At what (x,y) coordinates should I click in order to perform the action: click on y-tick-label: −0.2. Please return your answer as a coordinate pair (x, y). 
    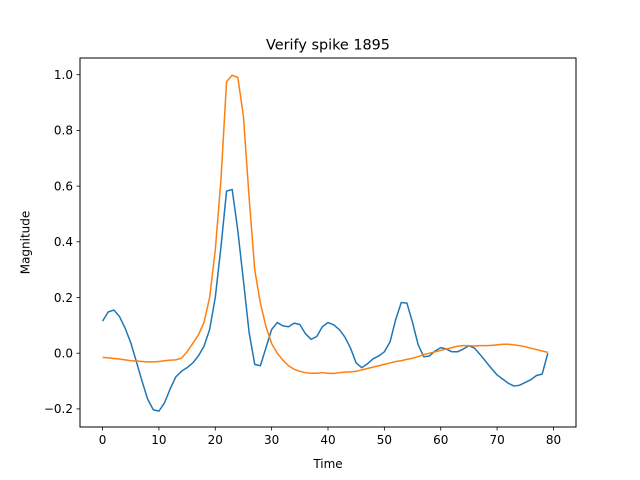
    Looking at the image, I should click on (58, 409).